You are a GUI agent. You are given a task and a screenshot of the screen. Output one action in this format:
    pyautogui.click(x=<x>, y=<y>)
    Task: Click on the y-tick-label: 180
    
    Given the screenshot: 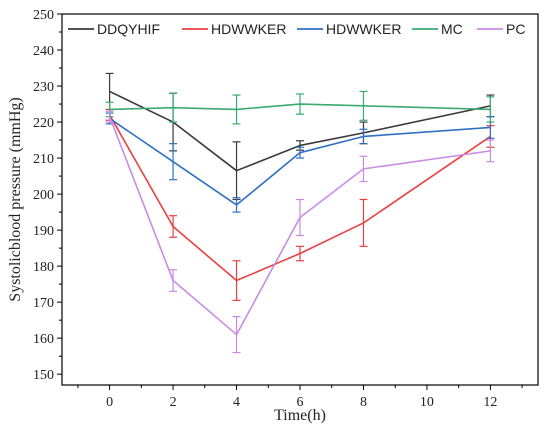 What is the action you would take?
    pyautogui.click(x=43, y=267)
    